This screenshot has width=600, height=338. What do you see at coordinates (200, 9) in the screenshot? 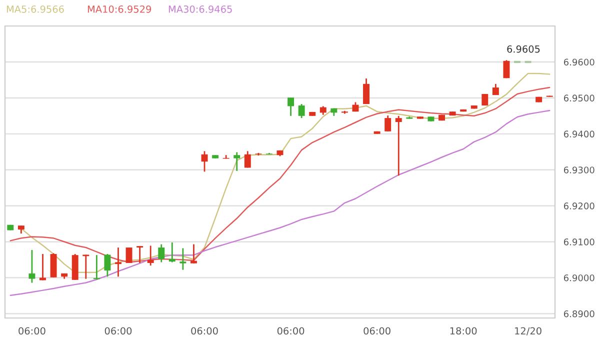
I see `text: MA30:6.9465` at bounding box center [200, 9].